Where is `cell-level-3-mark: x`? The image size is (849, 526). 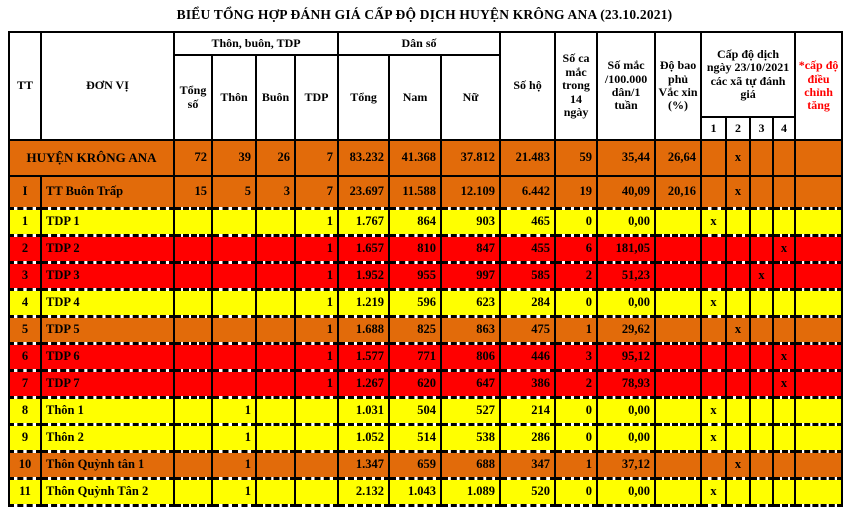 cell-level-3-mark: x is located at coordinates (763, 277).